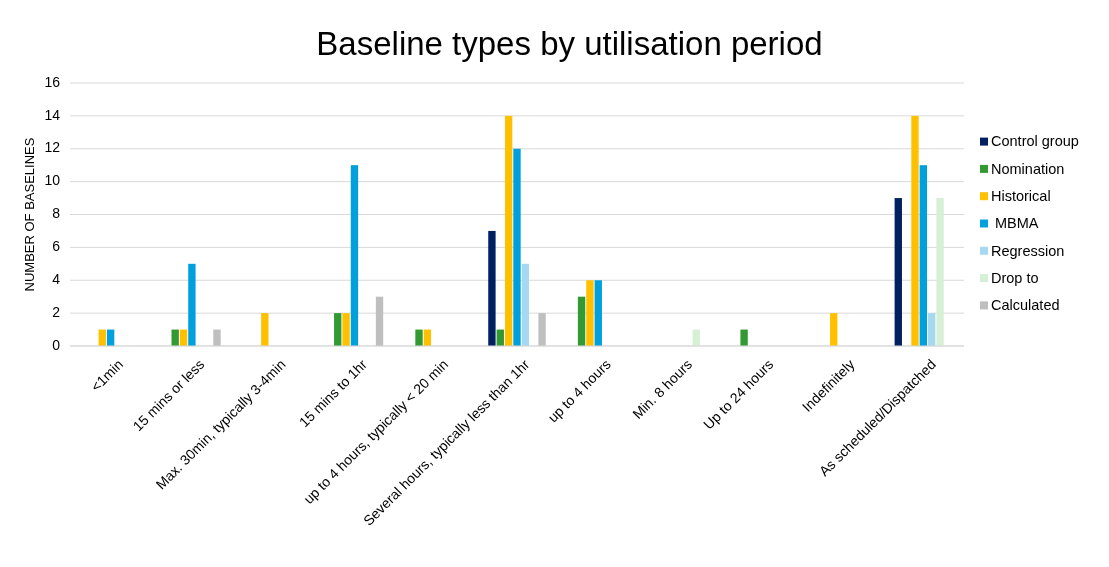  I want to click on y-tick-label: 10, so click(52, 180).